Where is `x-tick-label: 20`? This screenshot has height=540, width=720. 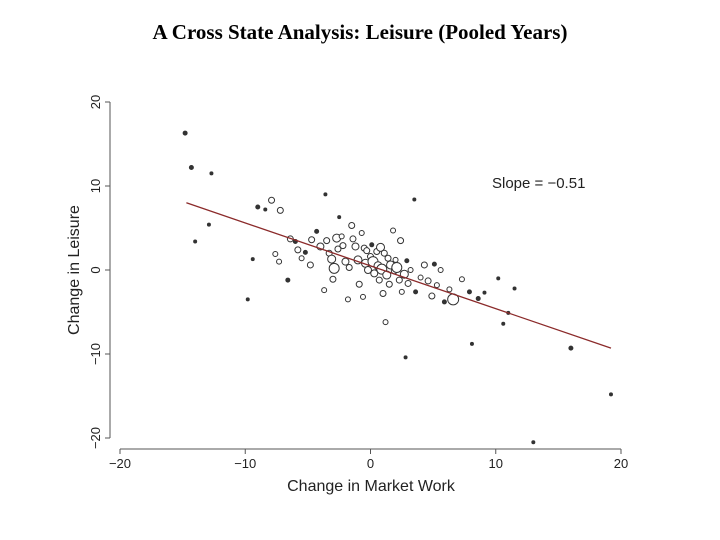 x-tick-label: 20 is located at coordinates (621, 463).